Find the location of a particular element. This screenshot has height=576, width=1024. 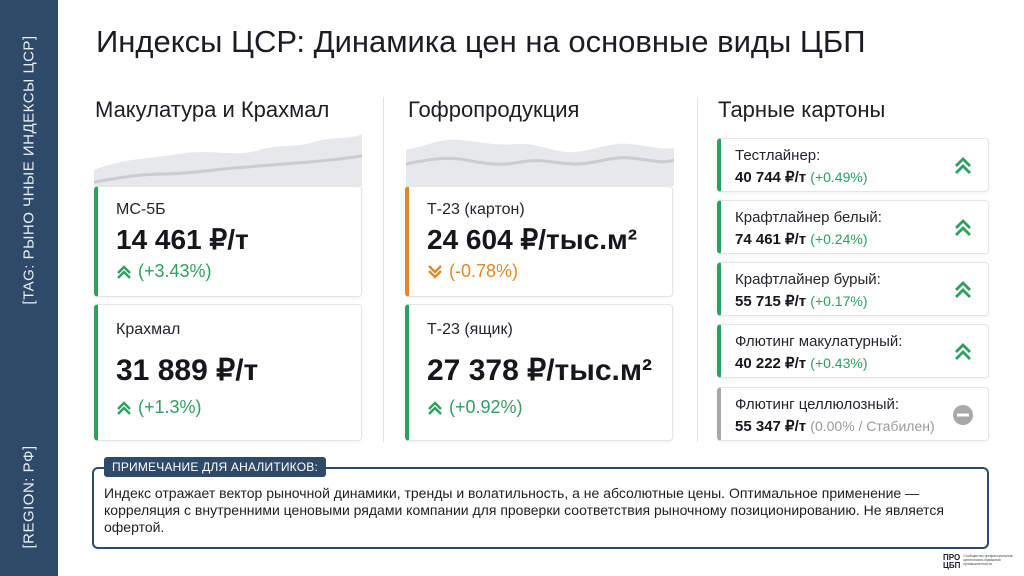

sparkline-corrugated is located at coordinates (540, 162).